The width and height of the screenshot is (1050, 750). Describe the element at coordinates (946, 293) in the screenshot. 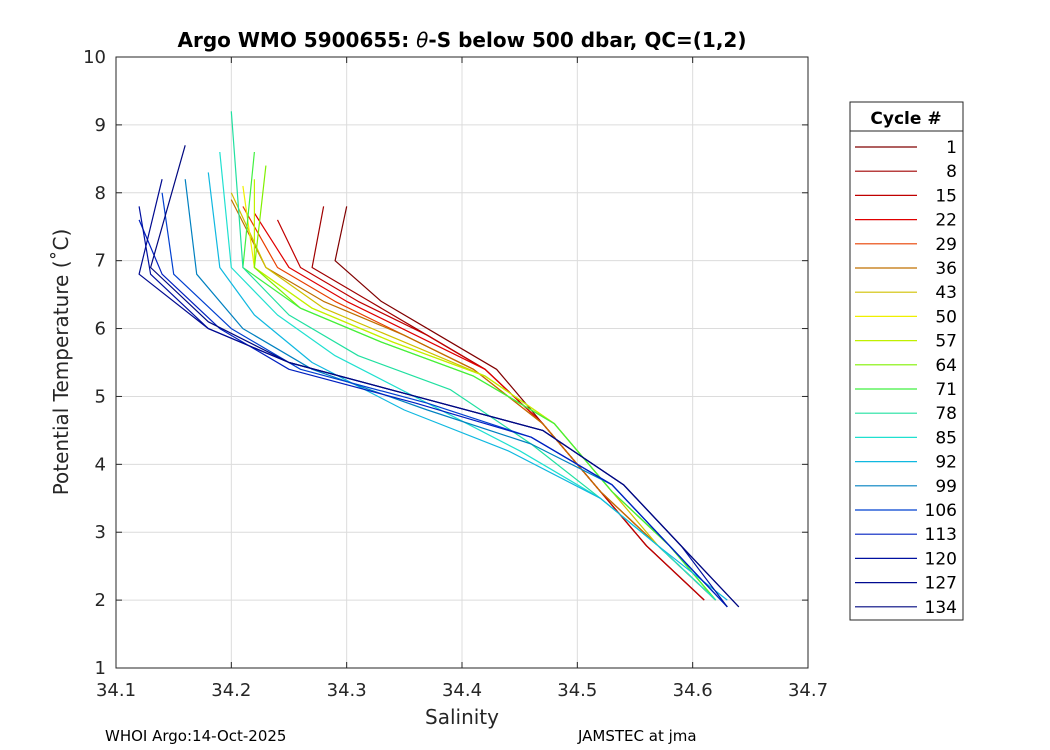

I see `legend-label-43: 43` at that location.